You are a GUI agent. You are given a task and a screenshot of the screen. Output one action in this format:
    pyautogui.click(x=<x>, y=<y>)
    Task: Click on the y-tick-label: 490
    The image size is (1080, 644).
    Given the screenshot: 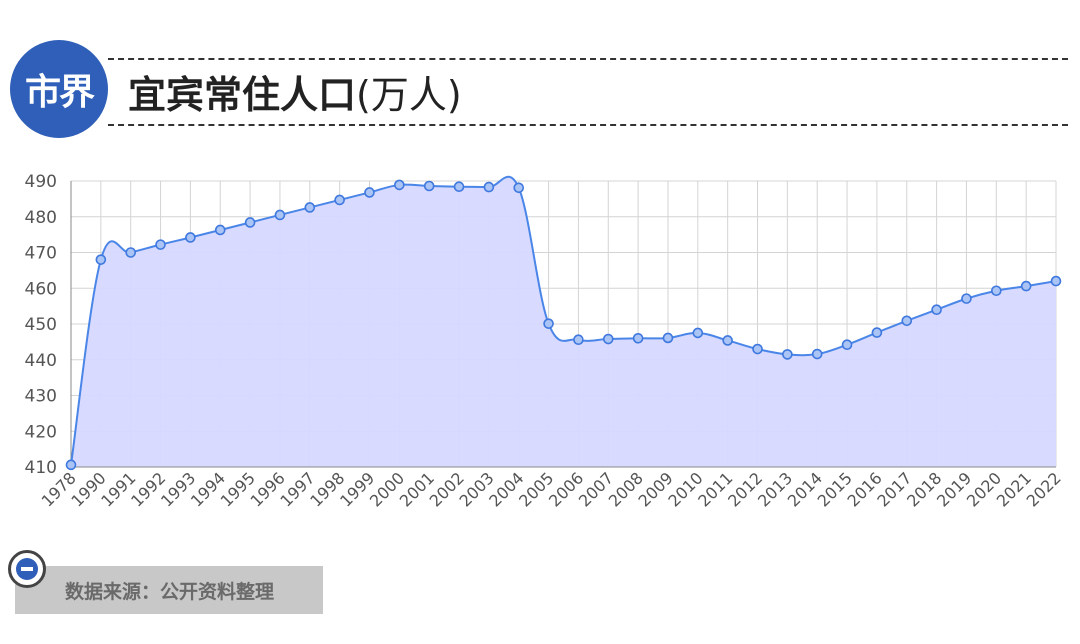 What is the action you would take?
    pyautogui.click(x=41, y=182)
    